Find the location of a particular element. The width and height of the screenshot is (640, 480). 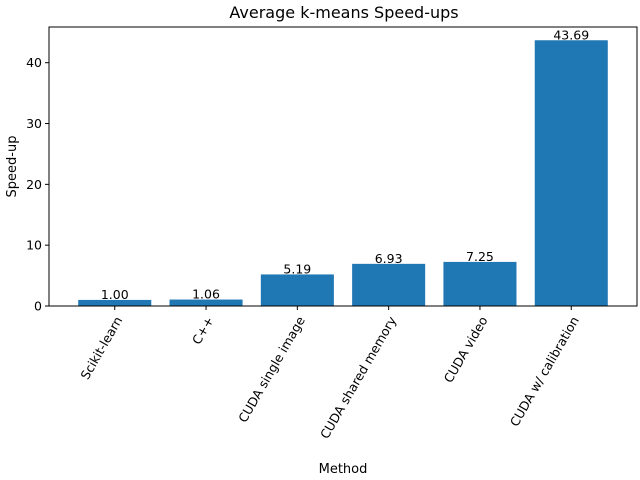

chart-title: Average k-means Speed-ups is located at coordinates (343, 12).